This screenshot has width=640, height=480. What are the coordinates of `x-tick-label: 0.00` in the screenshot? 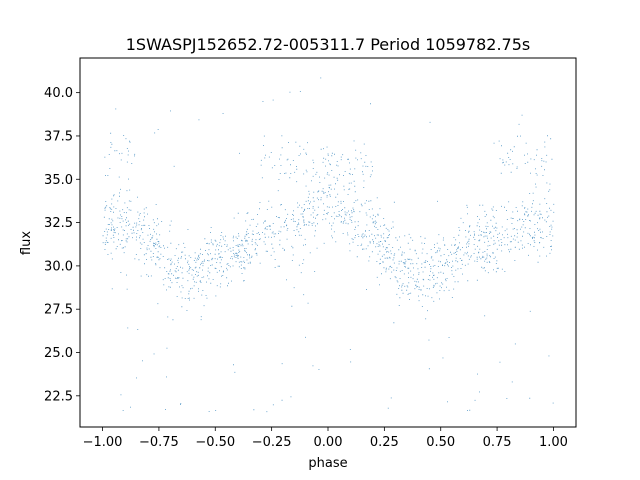 It's located at (328, 442).